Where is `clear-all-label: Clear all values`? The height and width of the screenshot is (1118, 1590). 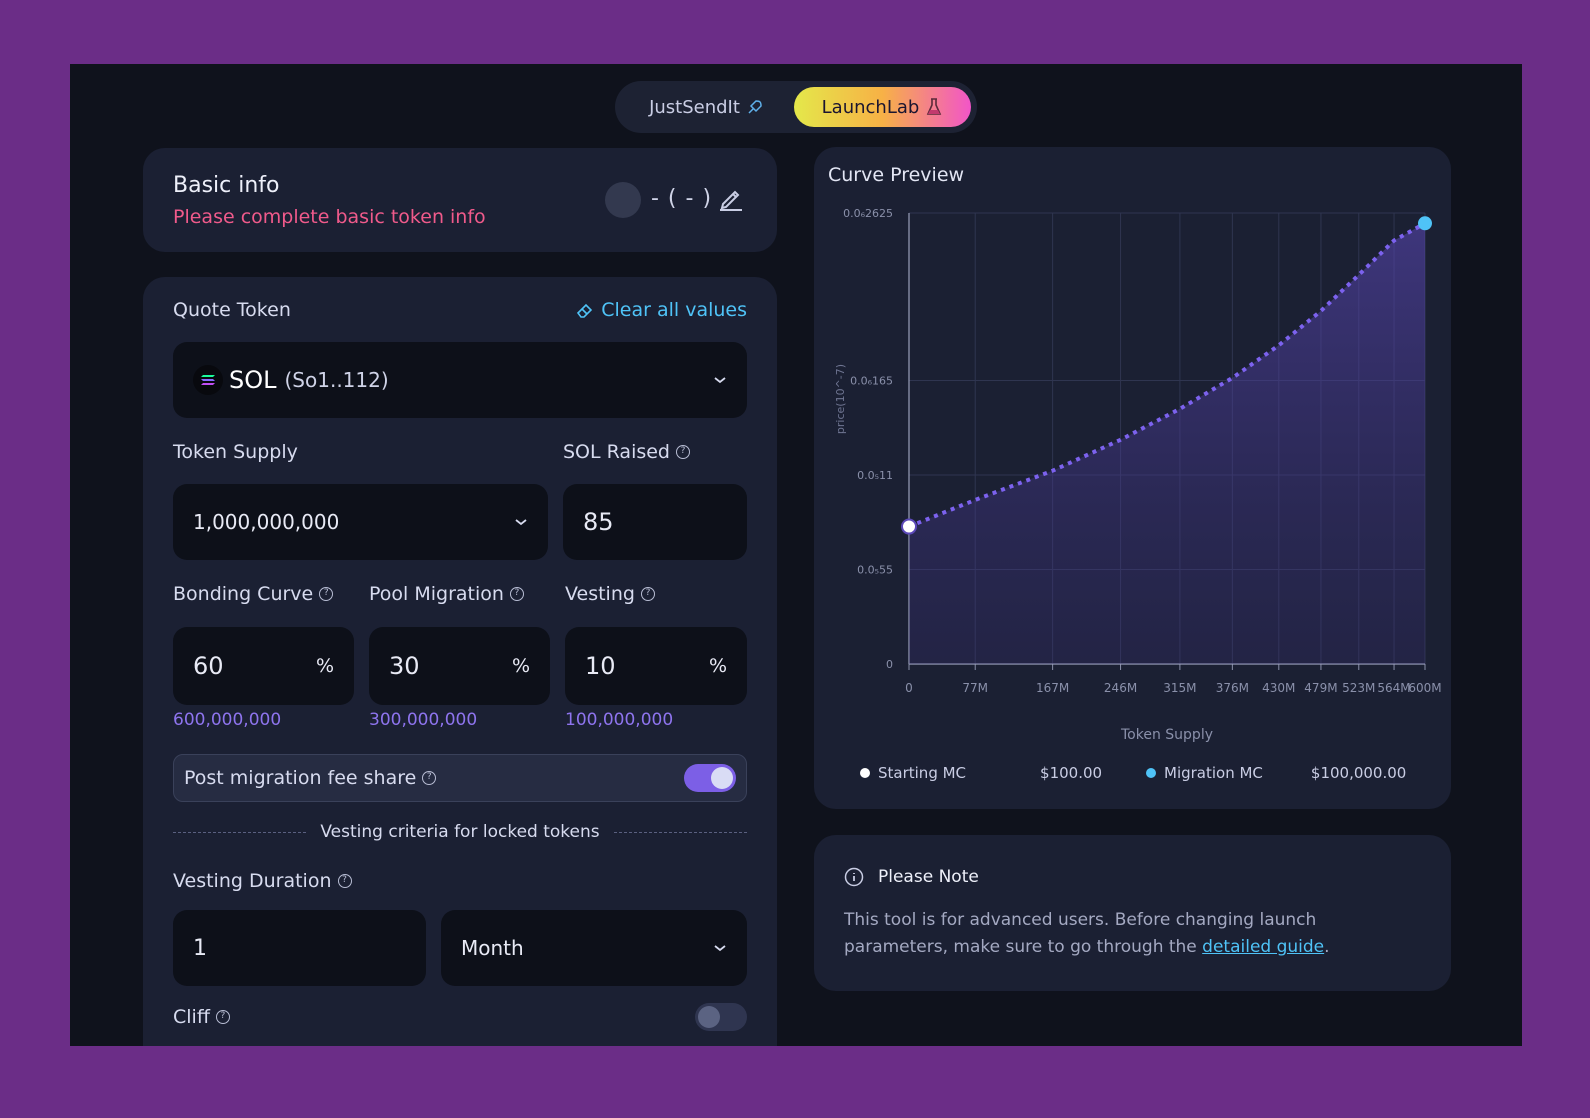 clear-all-label: Clear all values is located at coordinates (674, 310).